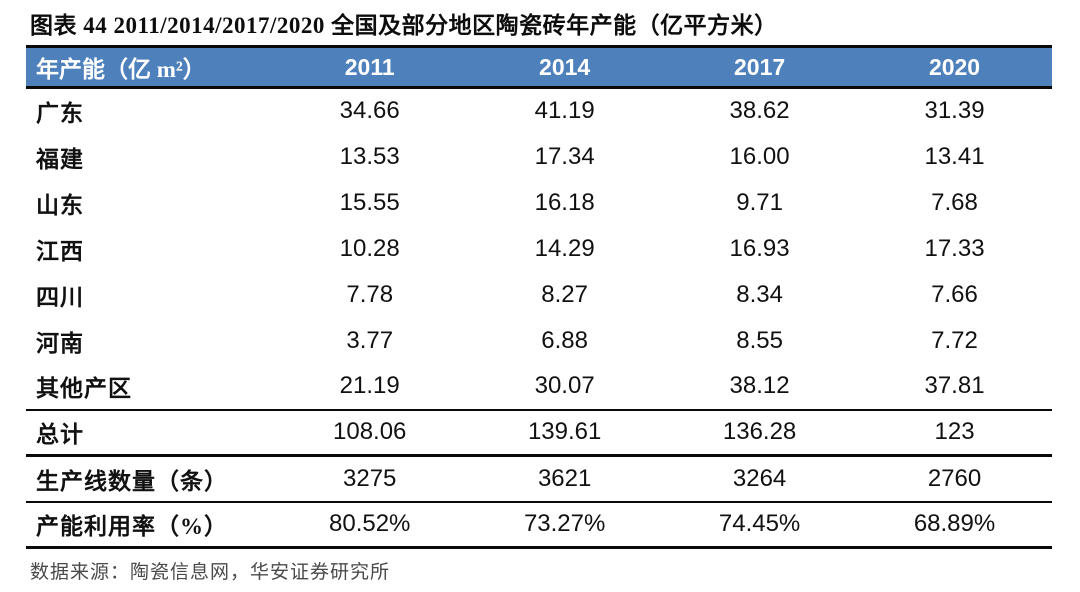  I want to click on table-row-capacity-utilization: 产能利用率（%） 80.52% 73.27% 74.45% 68.89%, so click(539, 525).